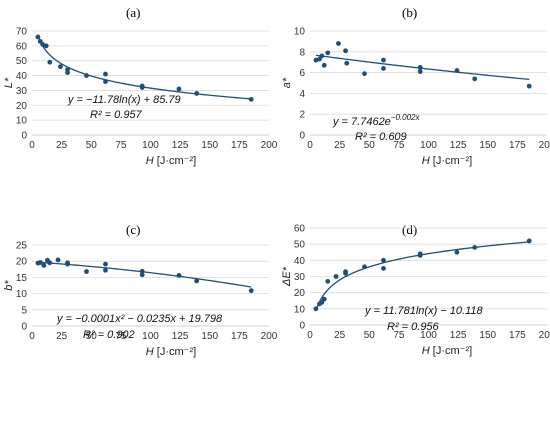  Describe the element at coordinates (302, 52) in the screenshot. I see `y-tick-label: 8` at that location.